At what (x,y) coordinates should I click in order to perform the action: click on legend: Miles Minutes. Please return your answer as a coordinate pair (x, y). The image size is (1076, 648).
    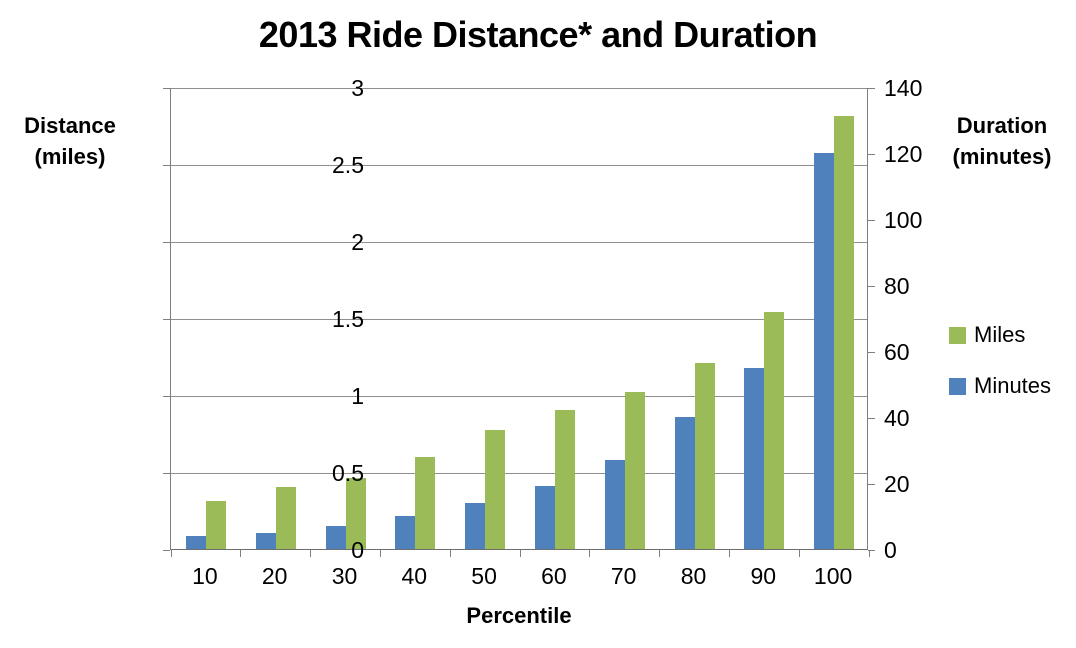
    Looking at the image, I should click on (1000, 373).